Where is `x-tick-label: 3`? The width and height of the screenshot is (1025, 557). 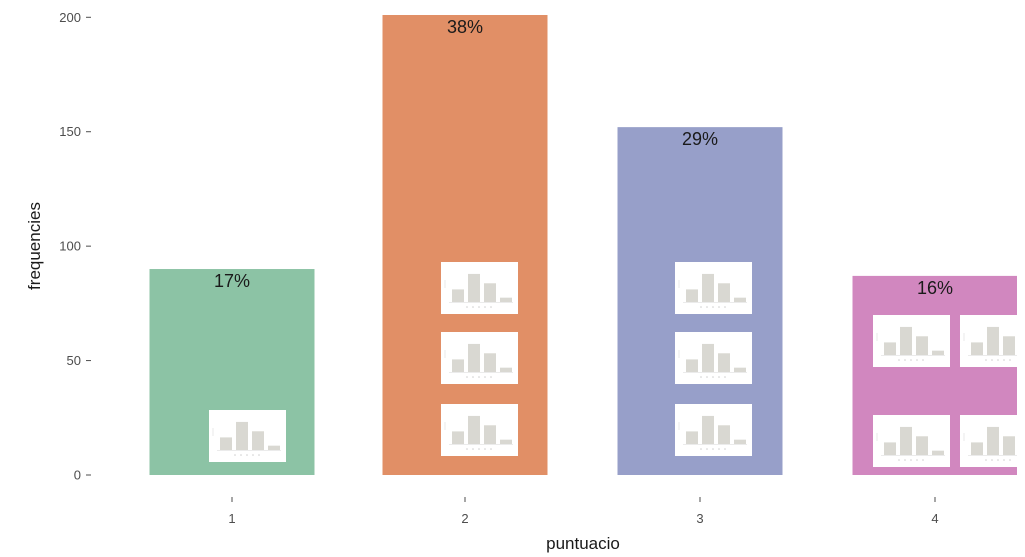
x-tick-label: 3 is located at coordinates (699, 518).